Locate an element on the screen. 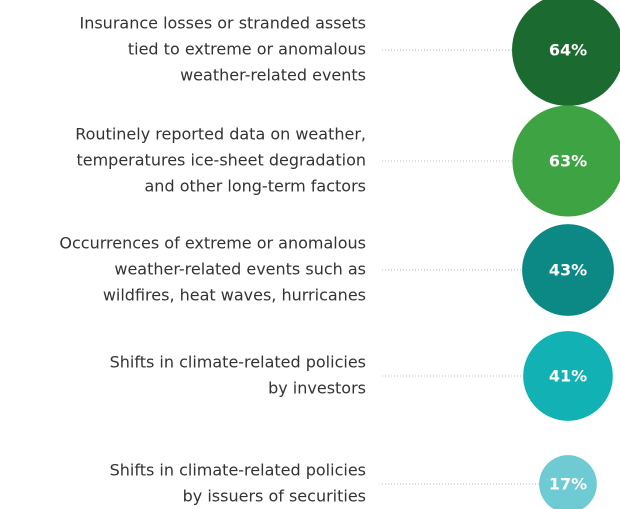  category-label: by issuers of securities is located at coordinates (274, 496).